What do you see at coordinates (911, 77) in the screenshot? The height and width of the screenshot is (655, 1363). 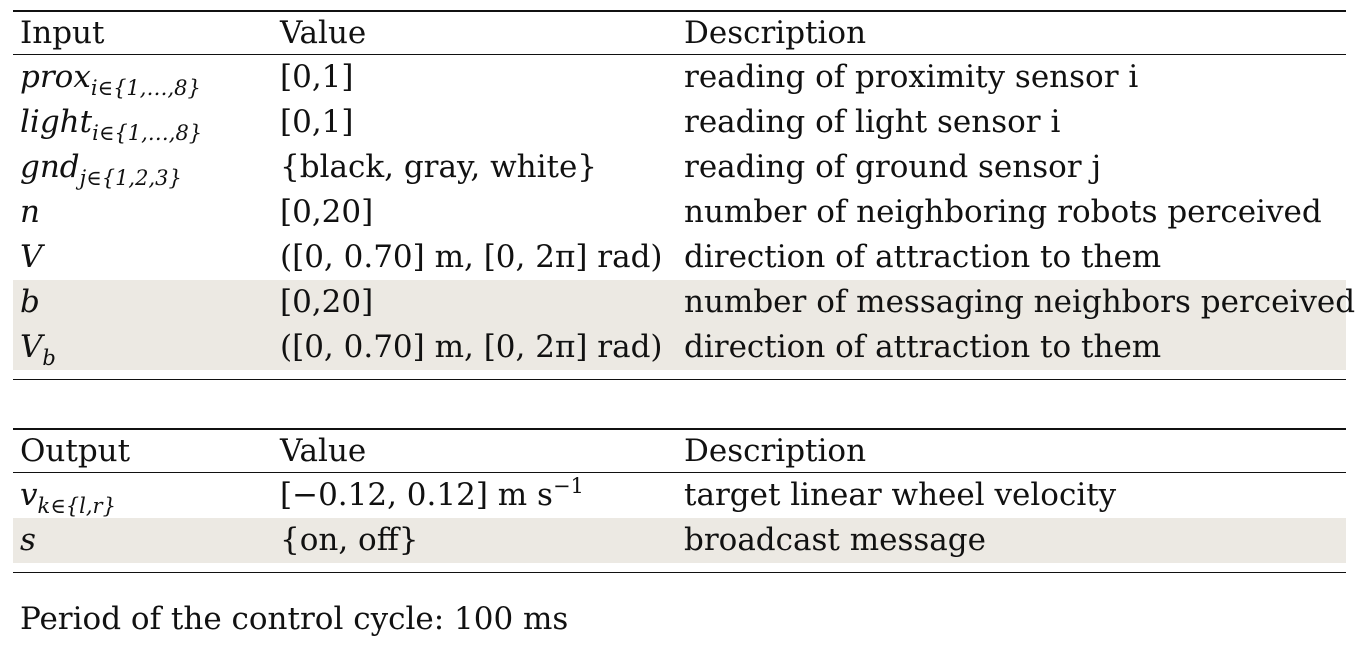 I see `row-description: reading of proximity sensor i` at bounding box center [911, 77].